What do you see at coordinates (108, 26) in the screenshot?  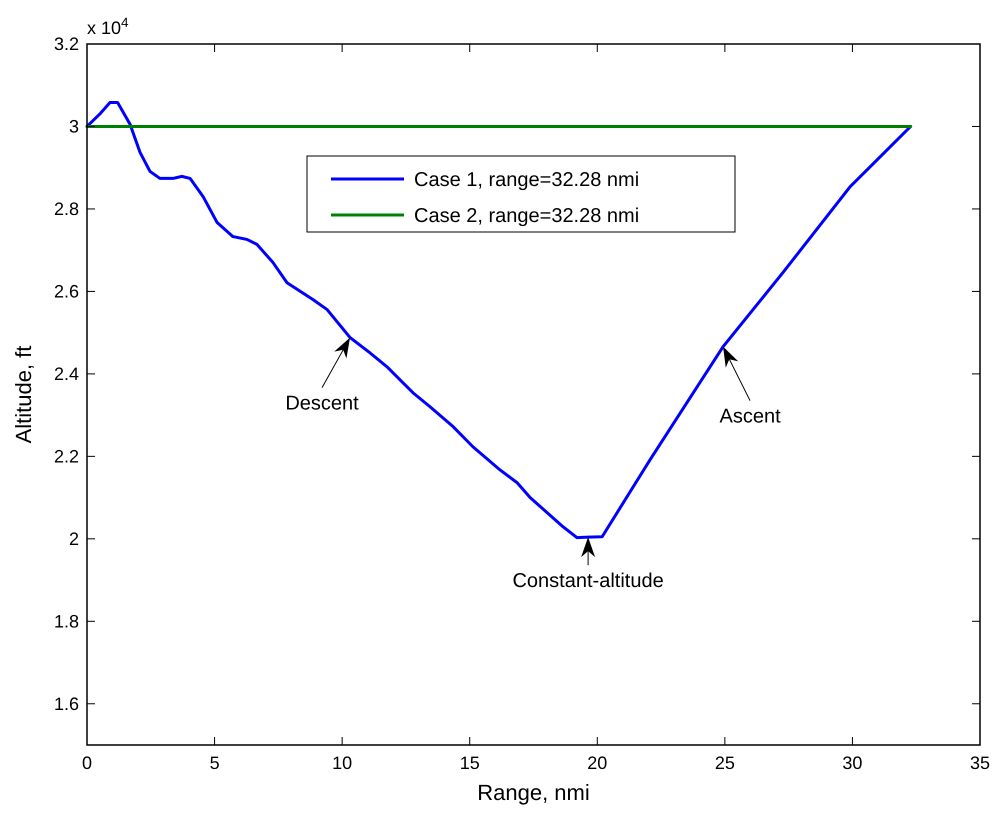 I see `text: x 10$^{4}$` at bounding box center [108, 26].